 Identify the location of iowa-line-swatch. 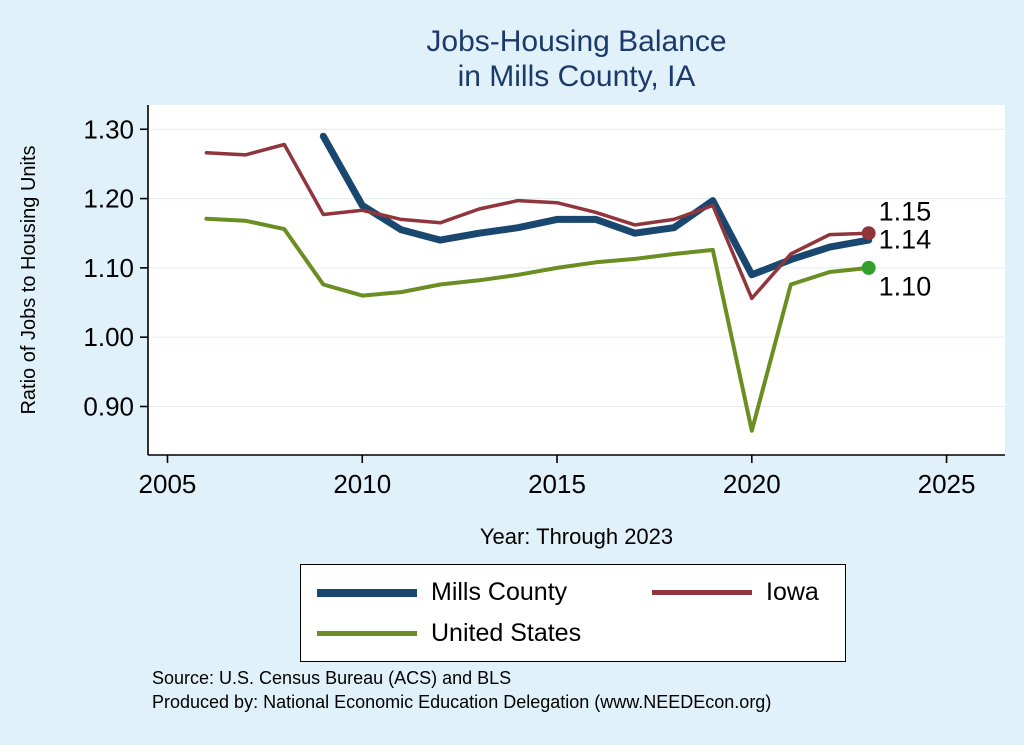
(702, 592).